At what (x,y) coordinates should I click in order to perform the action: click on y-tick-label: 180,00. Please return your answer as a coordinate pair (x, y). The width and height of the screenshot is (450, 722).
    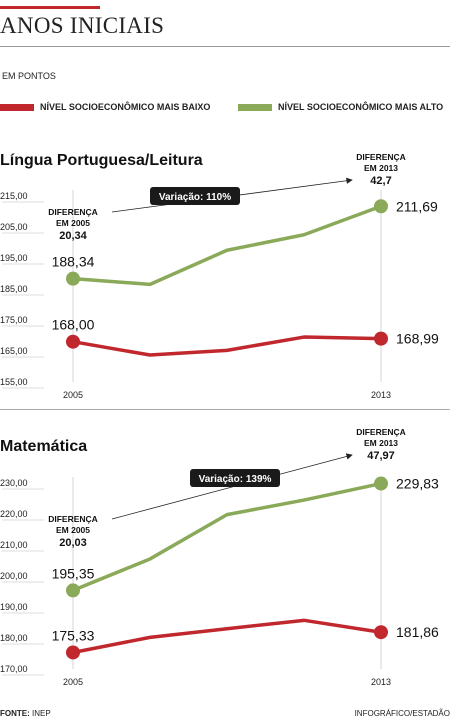
    Looking at the image, I should click on (14, 638).